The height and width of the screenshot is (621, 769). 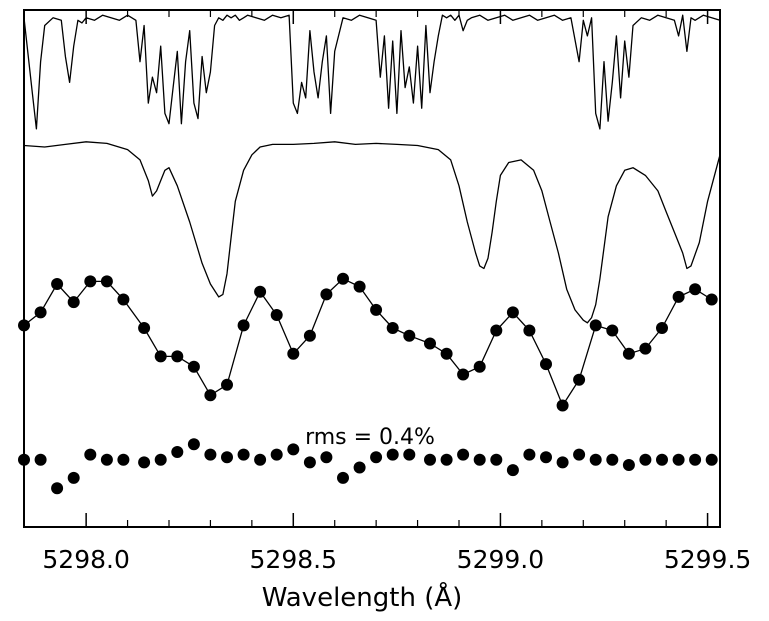 I want to click on x-axis-title: Wavelength (Å), so click(x=362, y=597).